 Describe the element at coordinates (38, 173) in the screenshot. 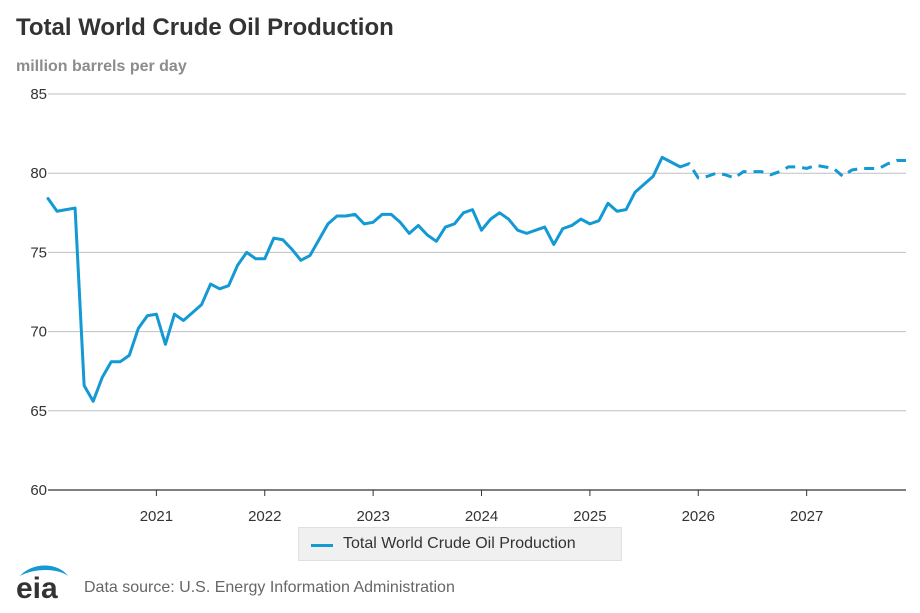

I see `y-tick-label: 80` at that location.